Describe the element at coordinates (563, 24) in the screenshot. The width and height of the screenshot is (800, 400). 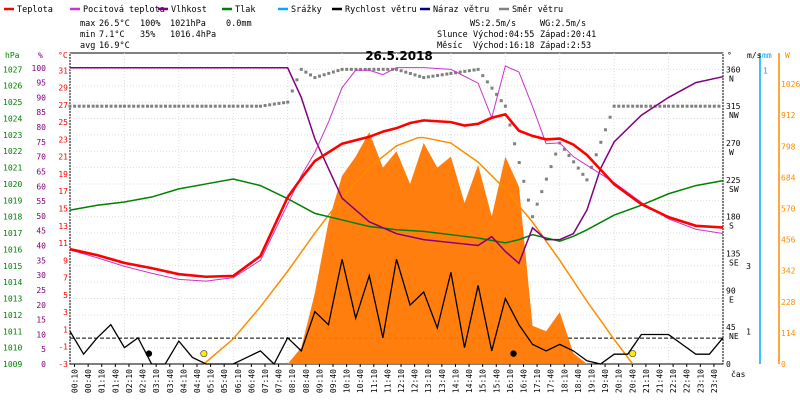
I see `stat-wind-gust: WG:2.5m/s` at that location.